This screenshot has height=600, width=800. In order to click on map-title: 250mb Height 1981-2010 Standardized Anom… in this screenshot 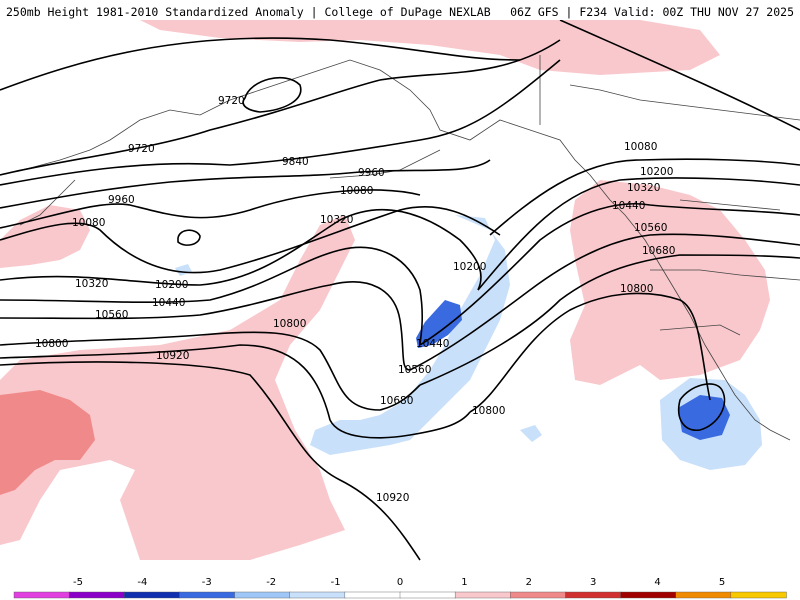, I will do `click(248, 12)`.